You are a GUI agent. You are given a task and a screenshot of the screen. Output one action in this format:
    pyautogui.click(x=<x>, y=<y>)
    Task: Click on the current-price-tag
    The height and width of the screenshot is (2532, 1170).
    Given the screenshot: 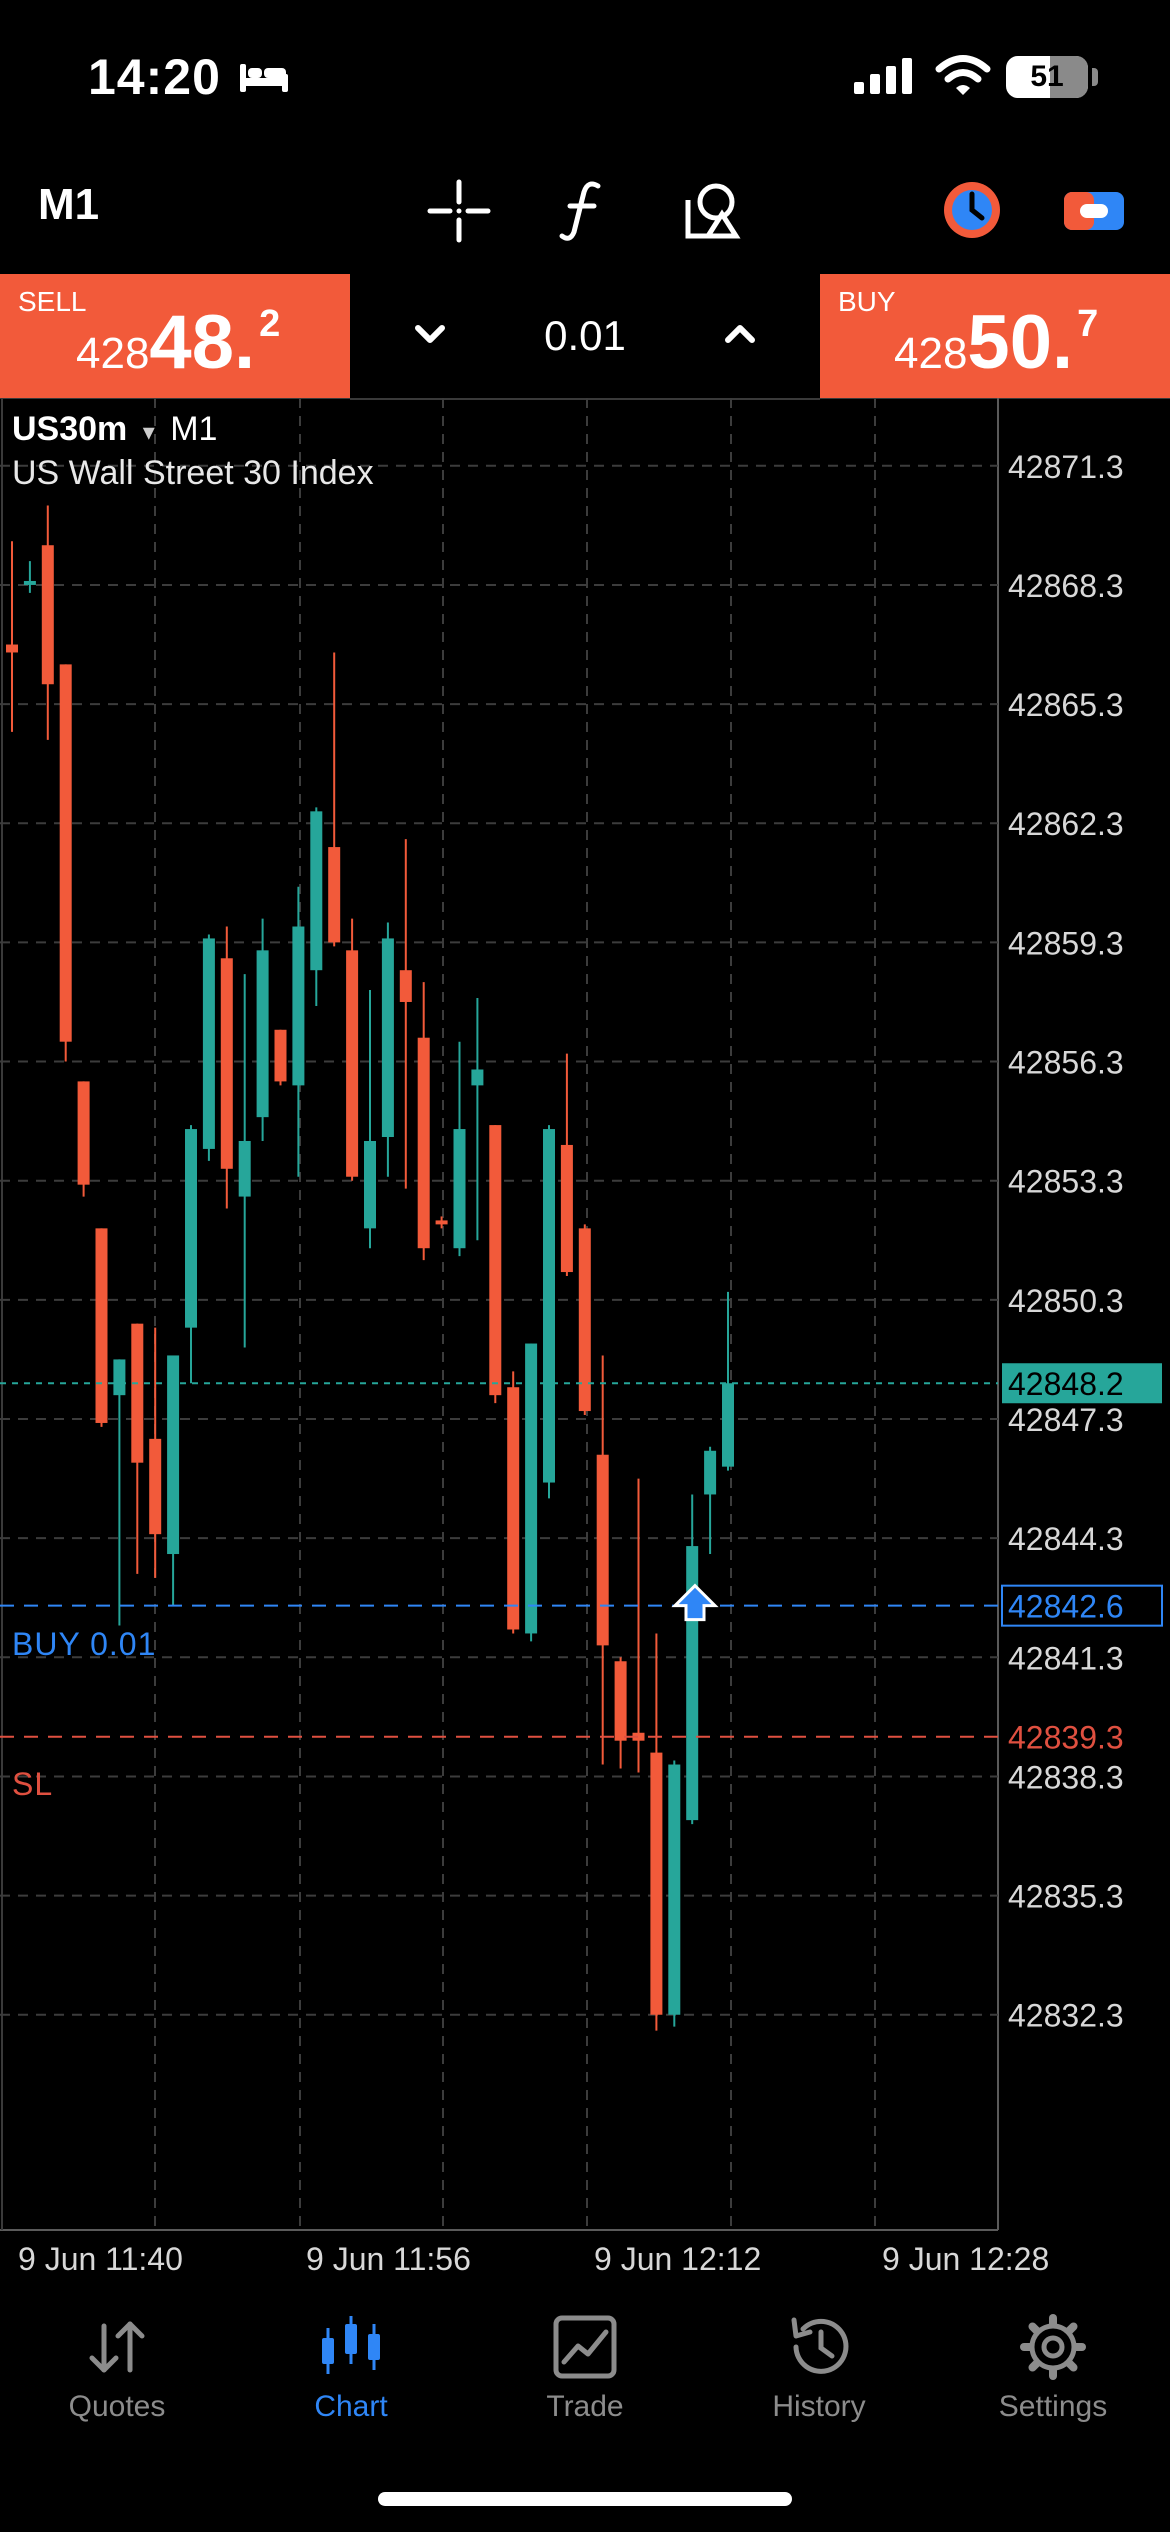 What is the action you would take?
    pyautogui.click(x=1082, y=1383)
    